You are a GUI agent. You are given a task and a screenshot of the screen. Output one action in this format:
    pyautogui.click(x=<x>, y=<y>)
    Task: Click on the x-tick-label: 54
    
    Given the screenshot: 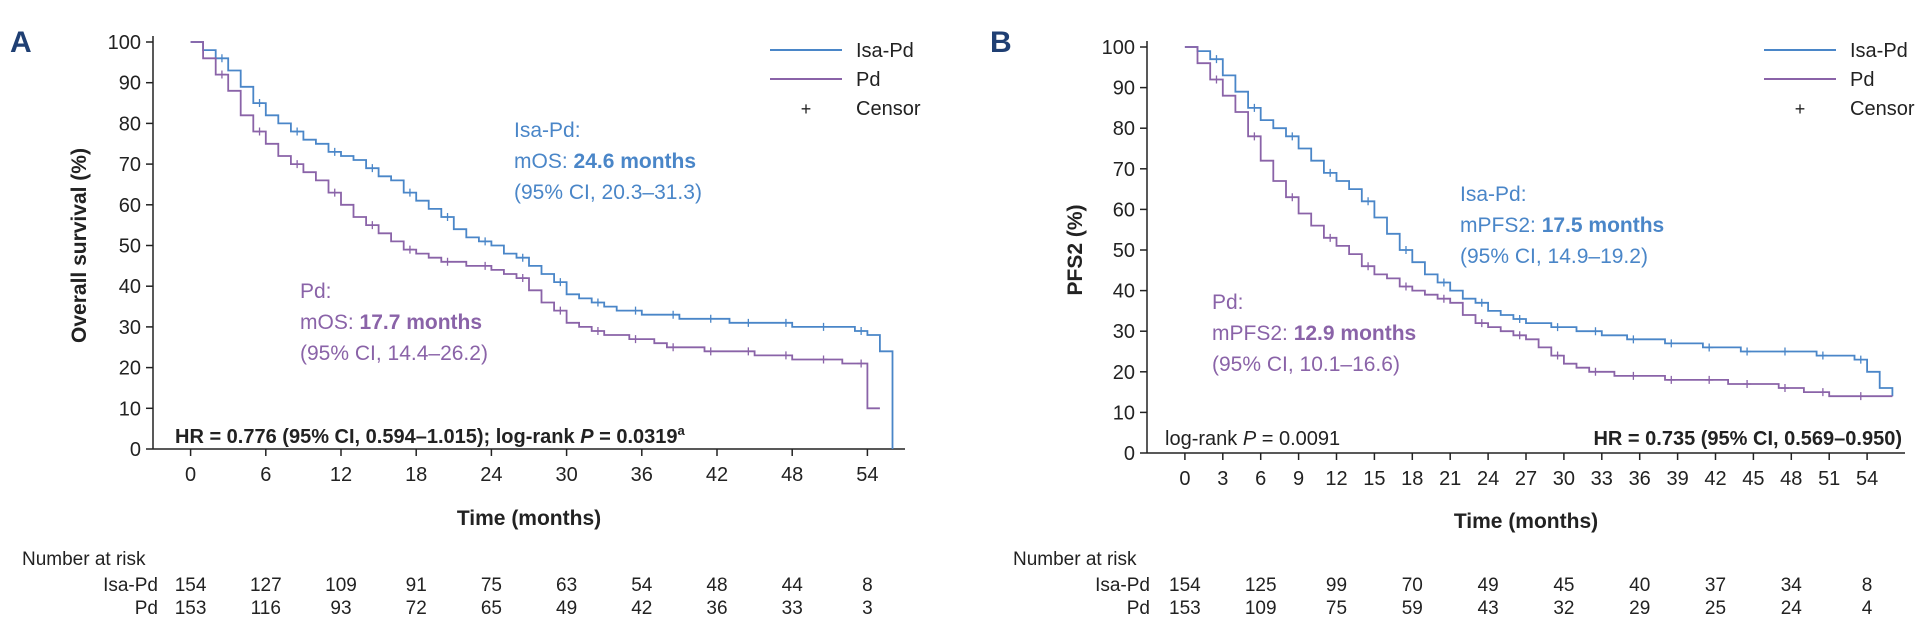 What is the action you would take?
    pyautogui.click(x=867, y=475)
    